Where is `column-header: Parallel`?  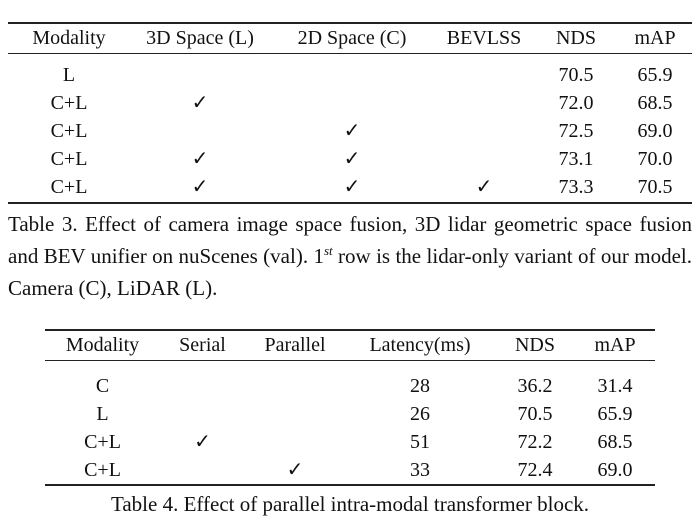 column-header: Parallel is located at coordinates (295, 345).